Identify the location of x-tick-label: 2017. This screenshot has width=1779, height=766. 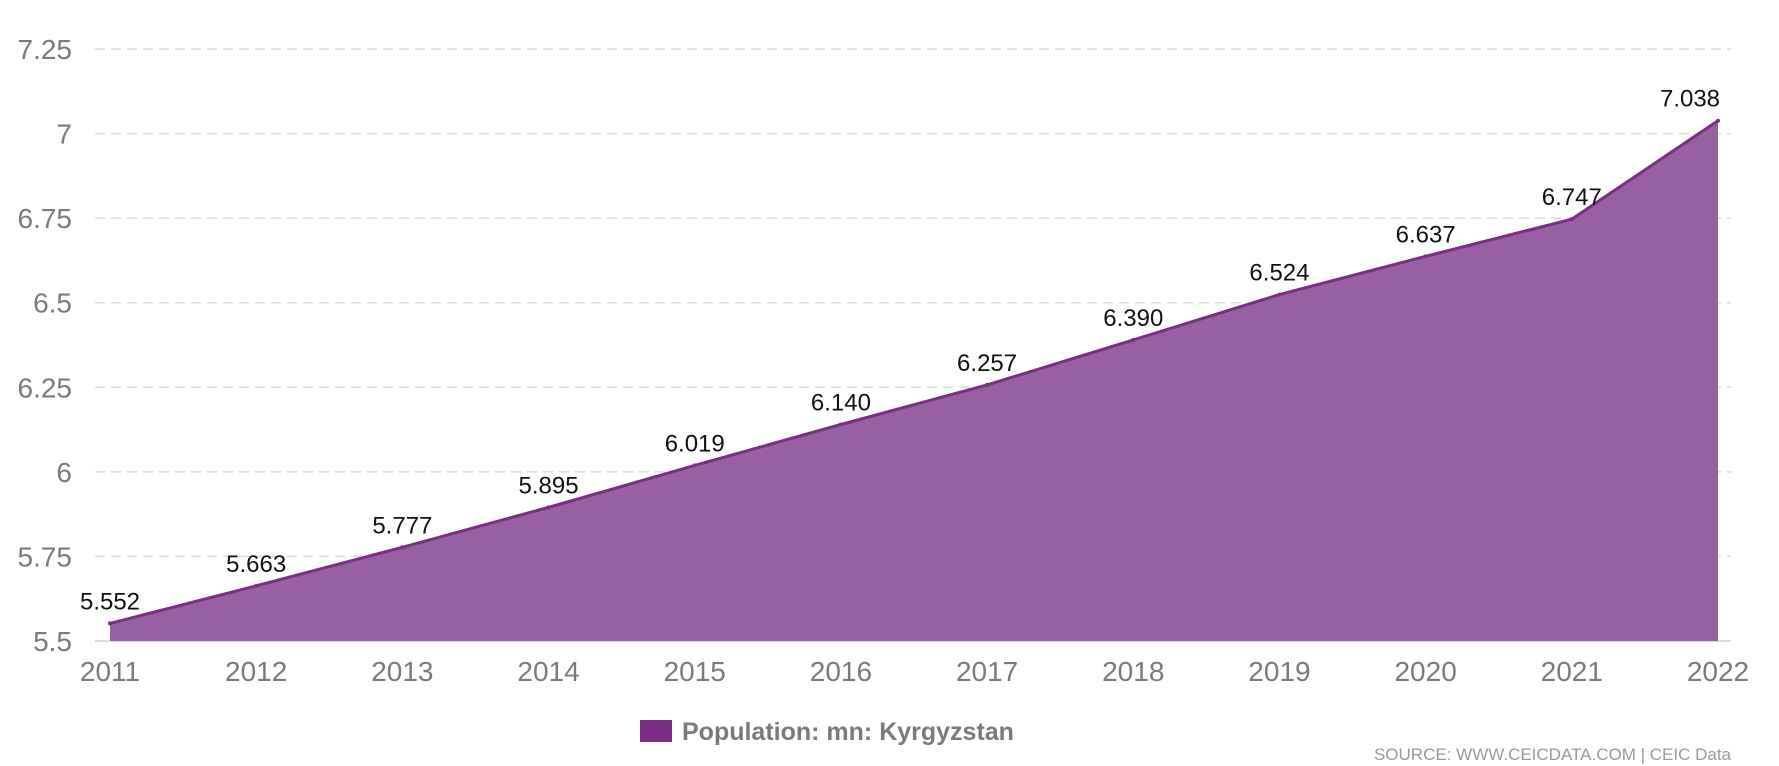
(987, 671).